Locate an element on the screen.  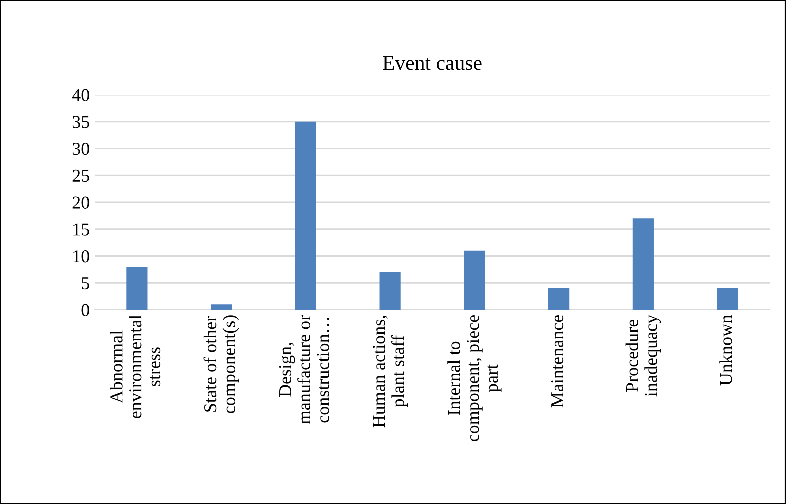
x-tick-label: Human actions, plant staff is located at coordinates (390, 372).